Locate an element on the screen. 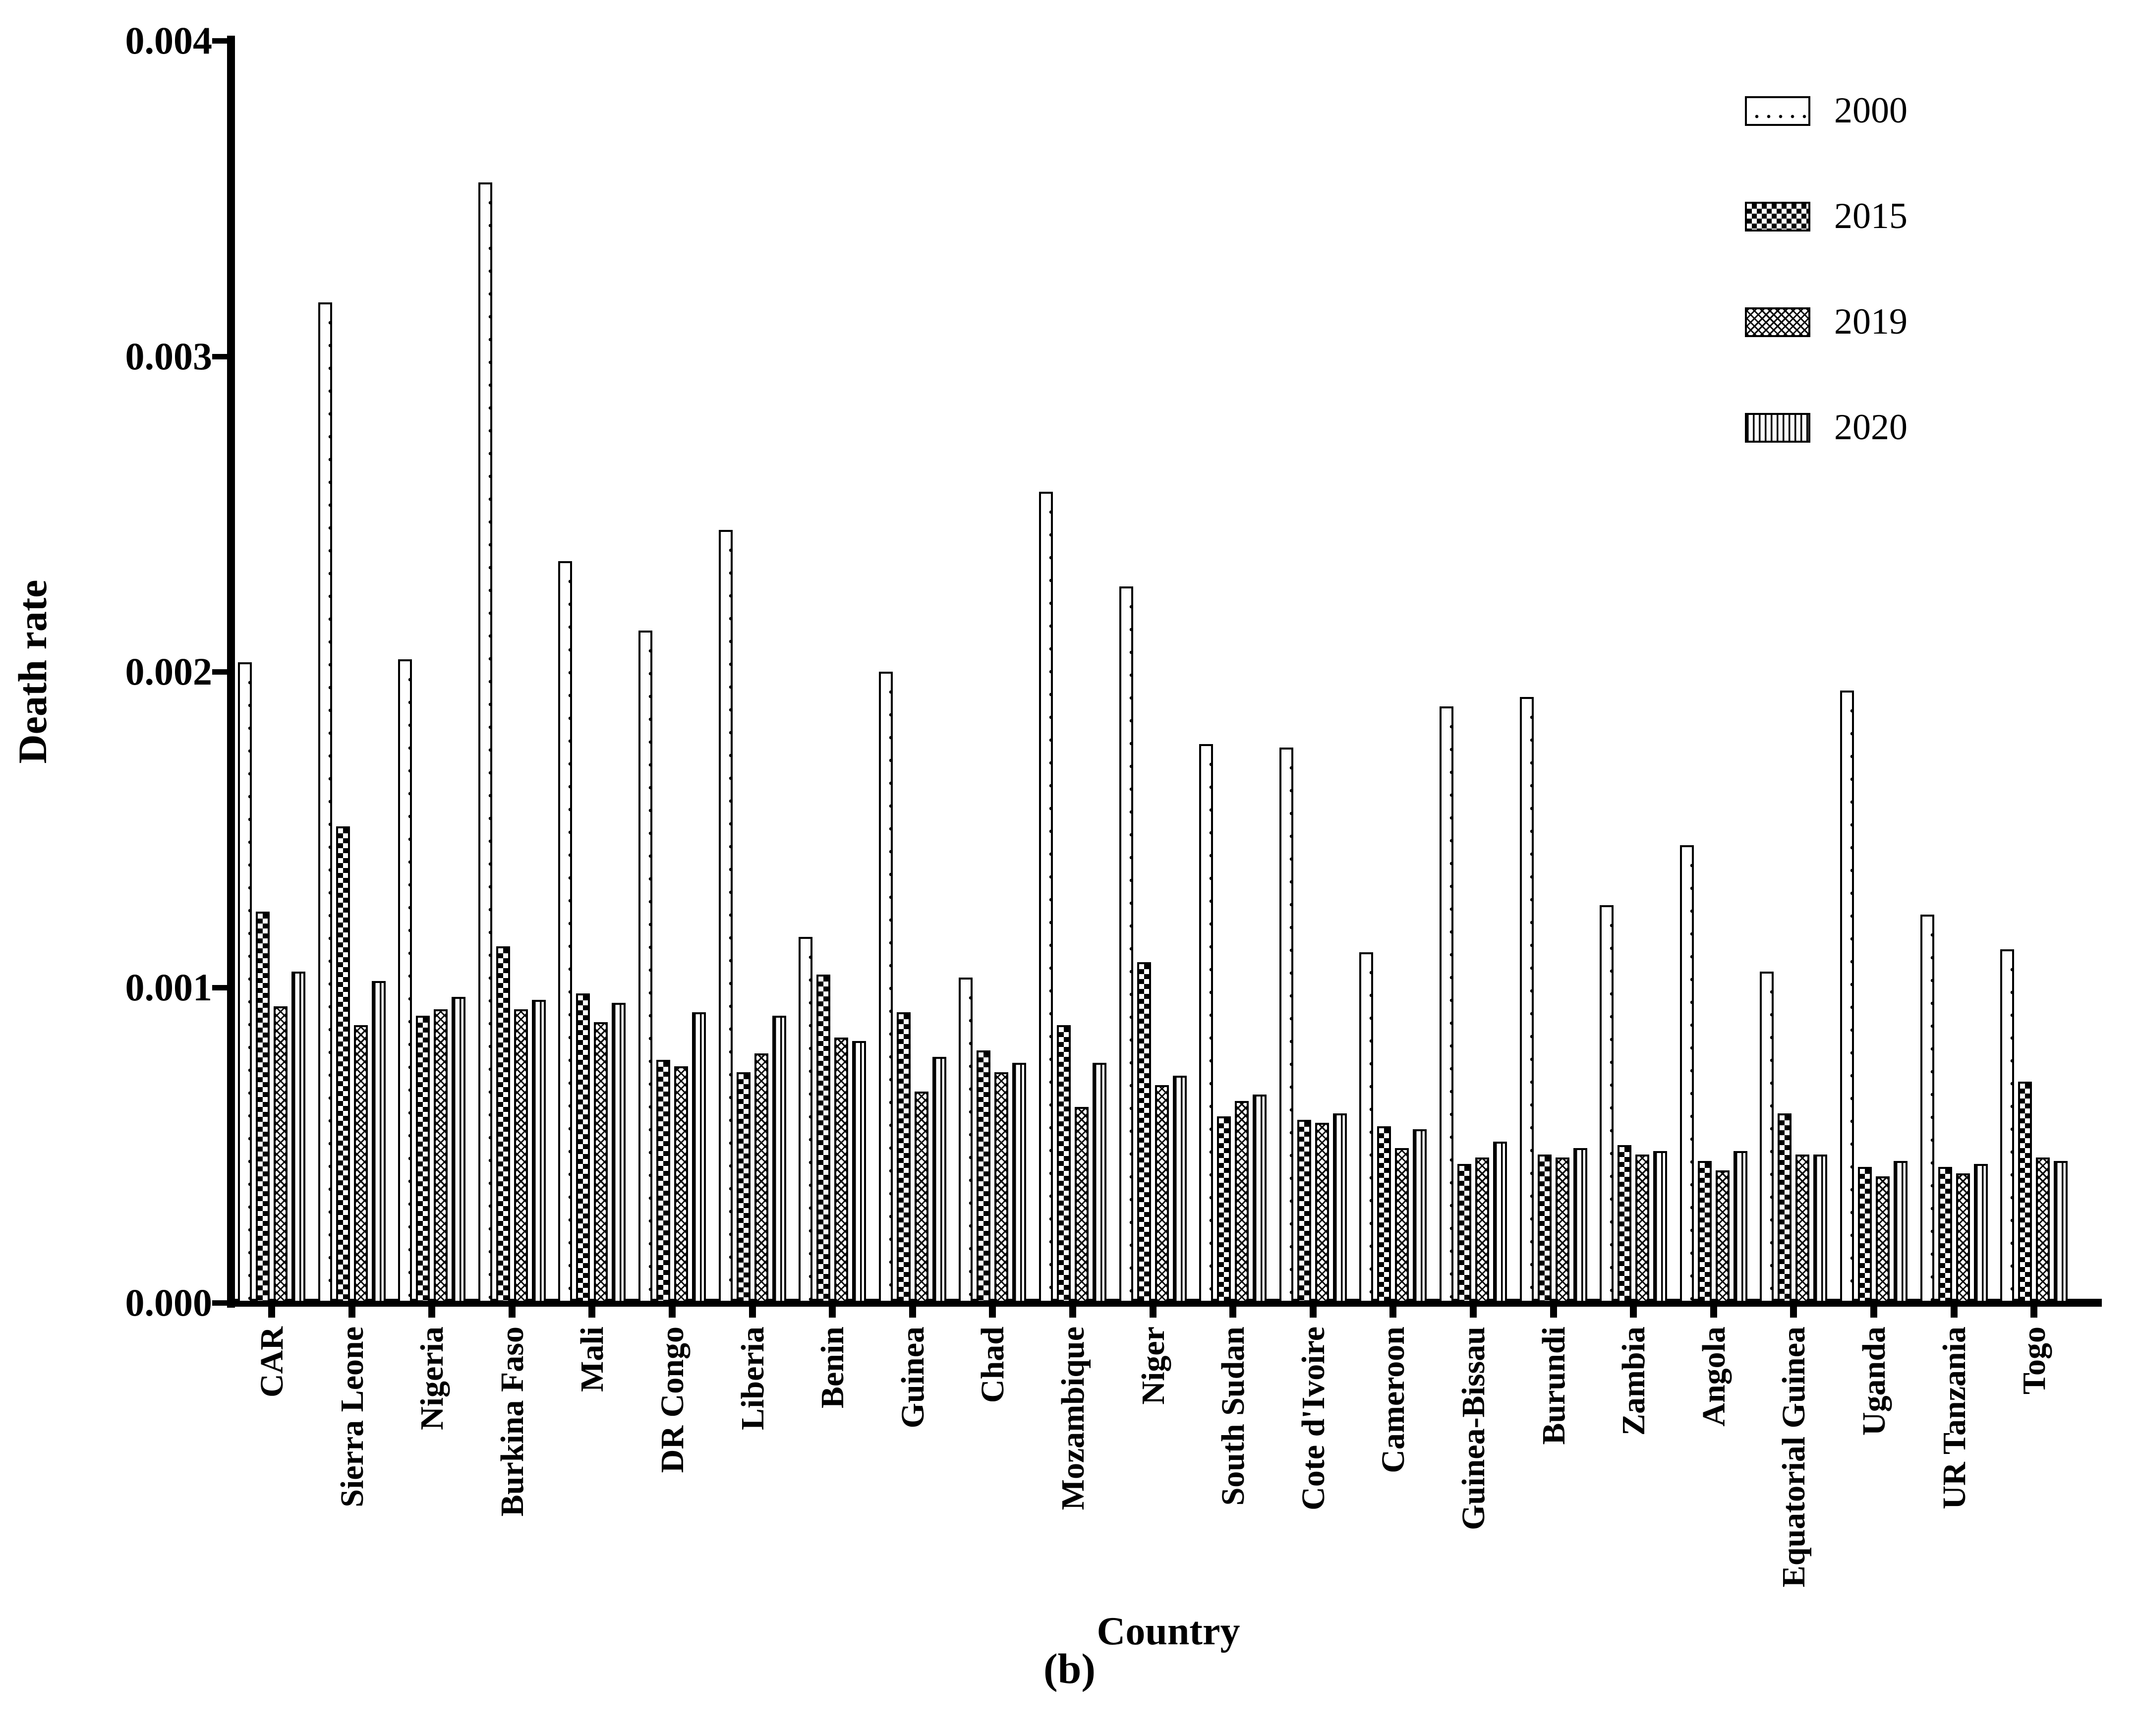 Image resolution: width=2139 pixels, height=1736 pixels. legend-label-2020: 2020 is located at coordinates (1871, 427).